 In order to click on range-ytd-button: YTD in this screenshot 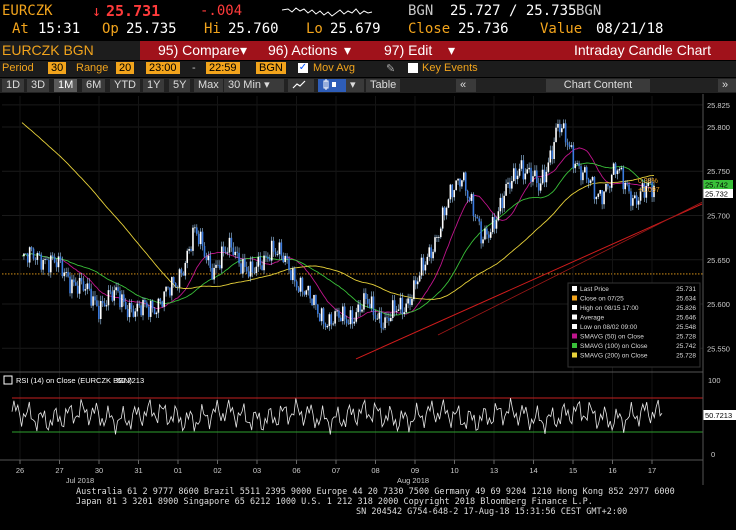, I will do `click(125, 85)`.